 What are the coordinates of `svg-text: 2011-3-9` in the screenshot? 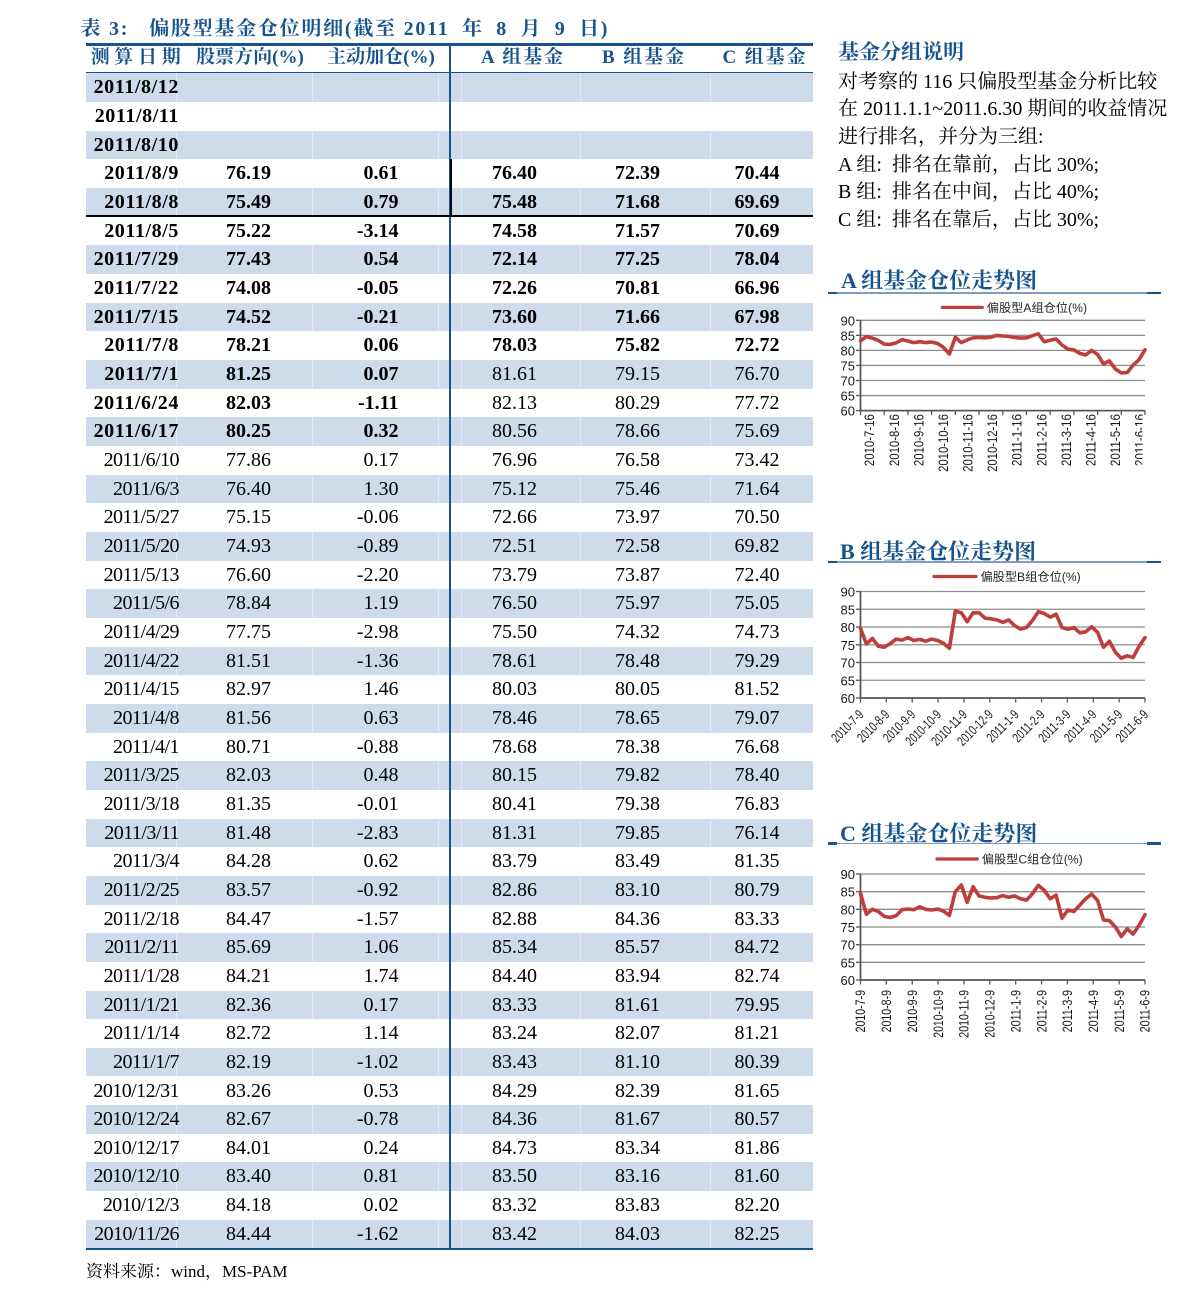 It's located at (1067, 1011).